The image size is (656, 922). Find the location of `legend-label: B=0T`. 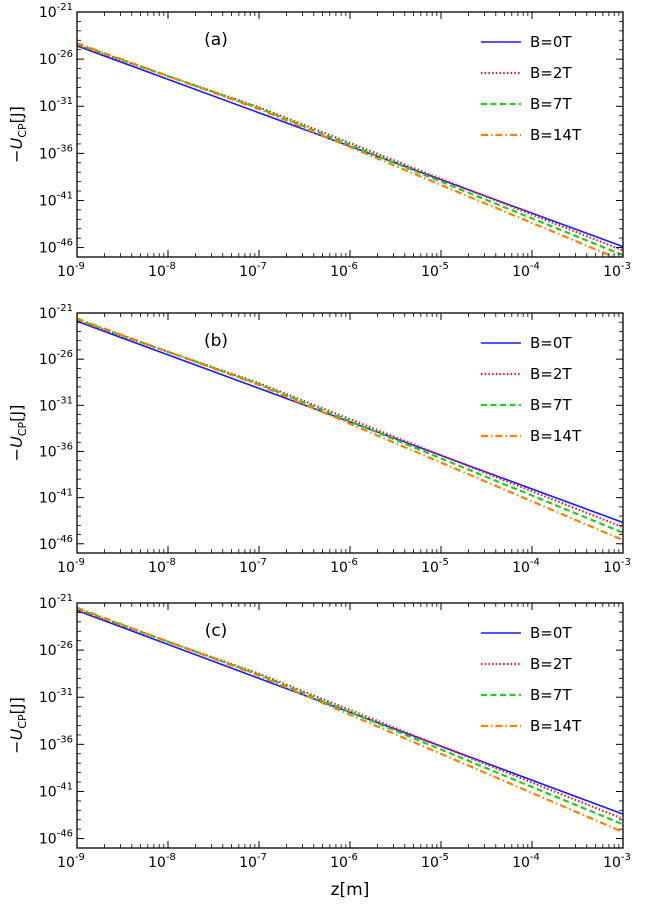

legend-label: B=0T is located at coordinates (551, 633).